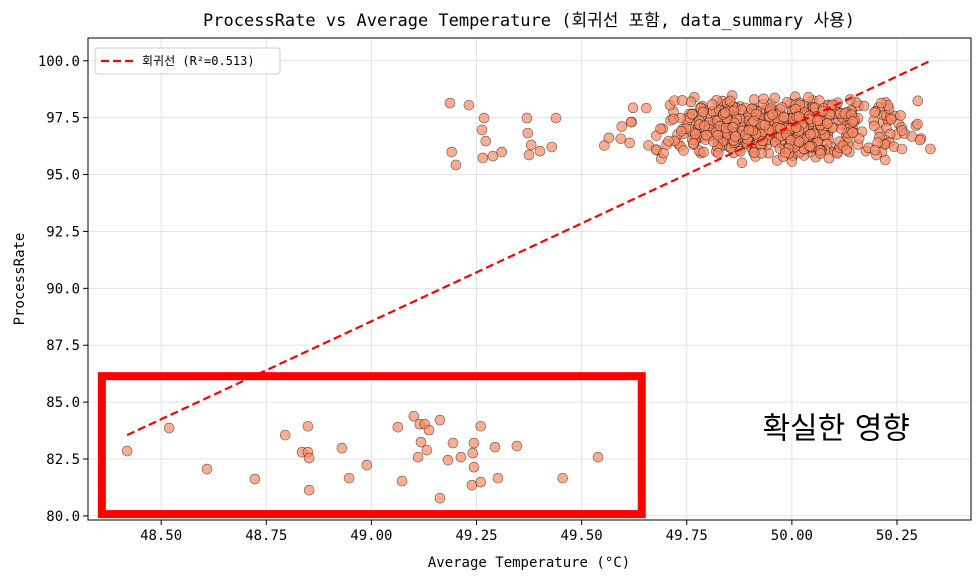 The width and height of the screenshot is (980, 584). I want to click on y-tick-label: 90.0, so click(63, 289).